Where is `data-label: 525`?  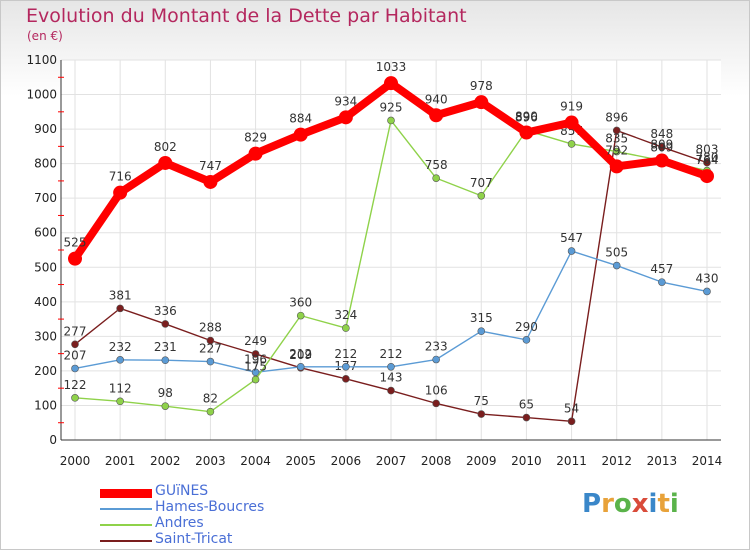
data-label: 525 is located at coordinates (75, 243).